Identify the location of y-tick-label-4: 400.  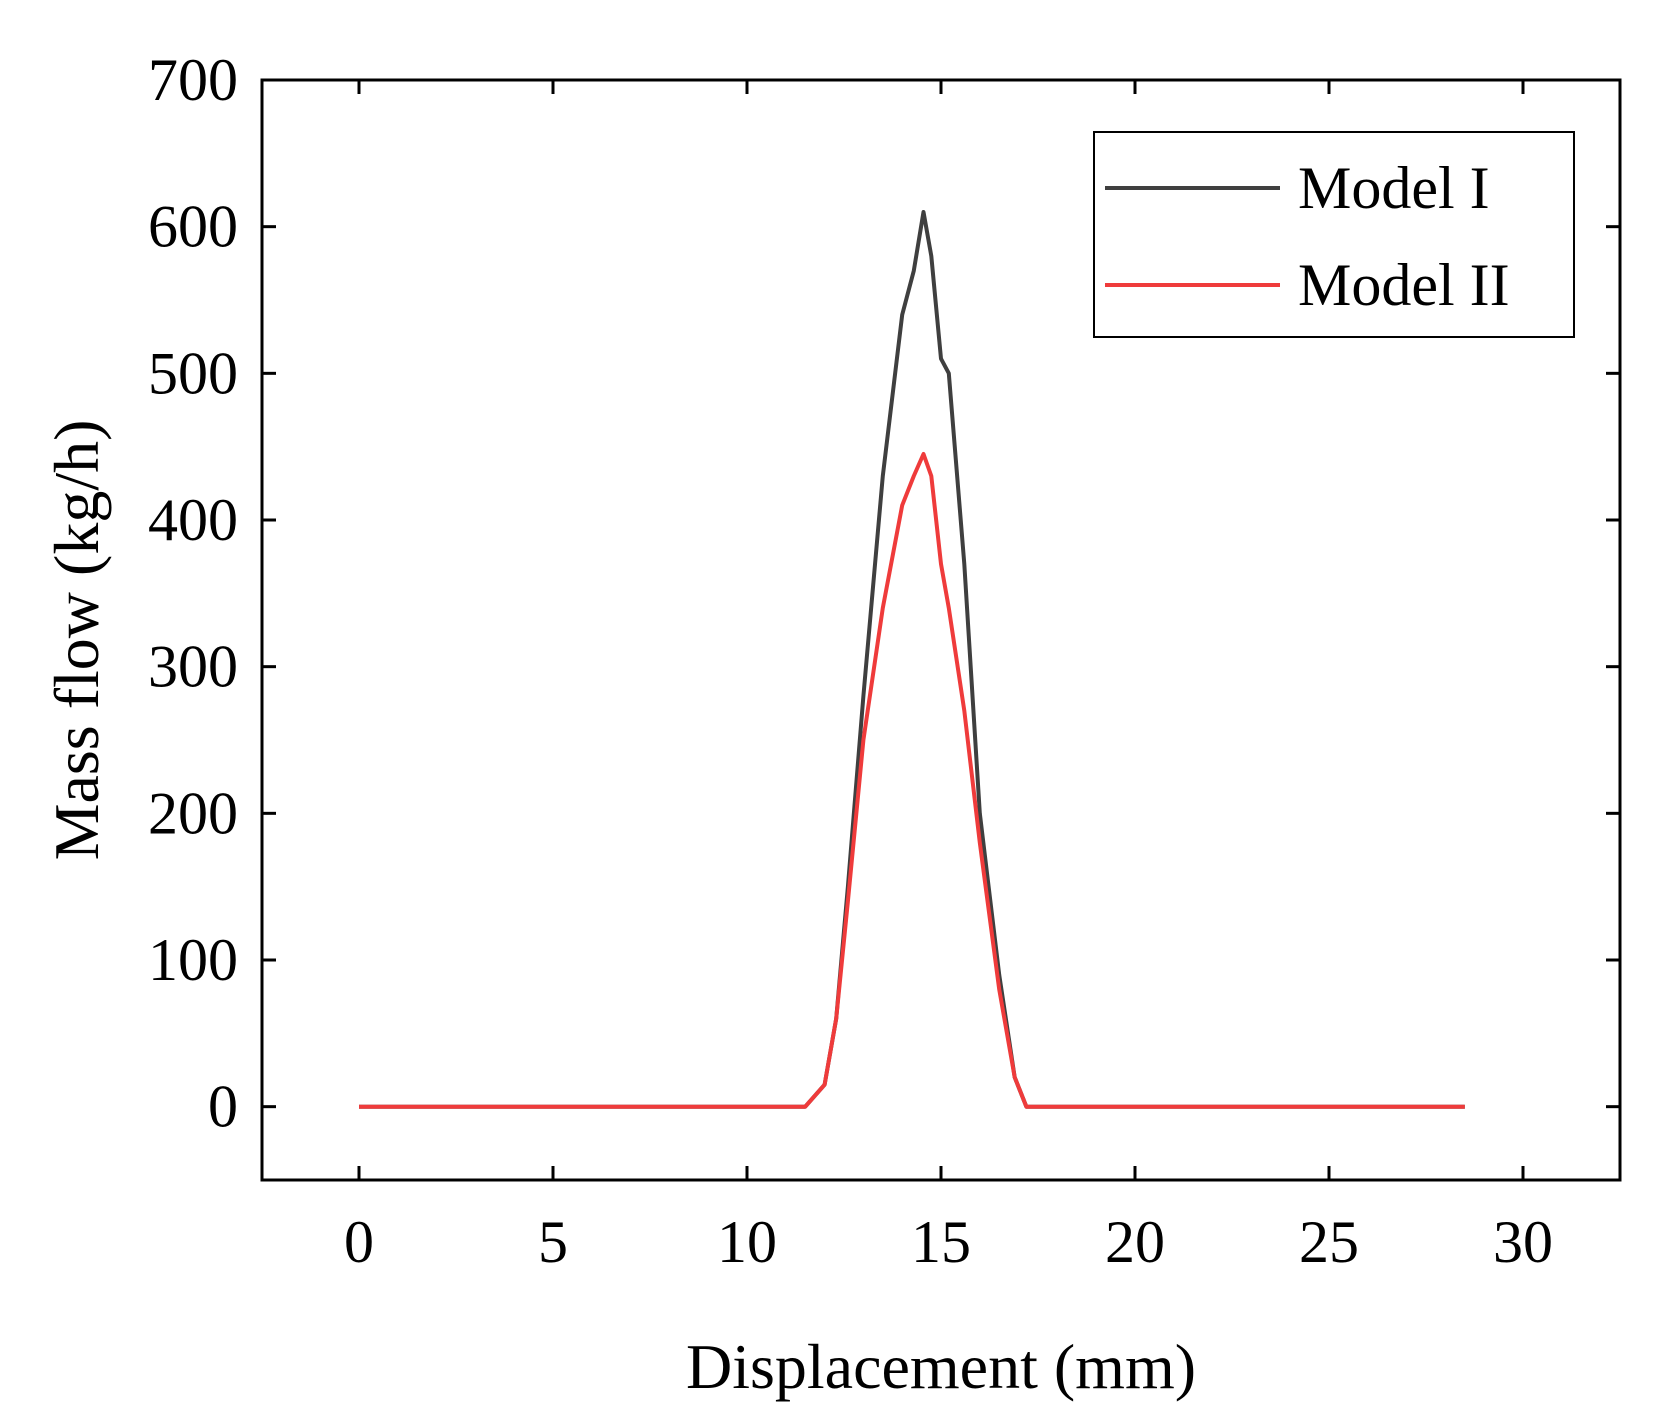
(193, 520).